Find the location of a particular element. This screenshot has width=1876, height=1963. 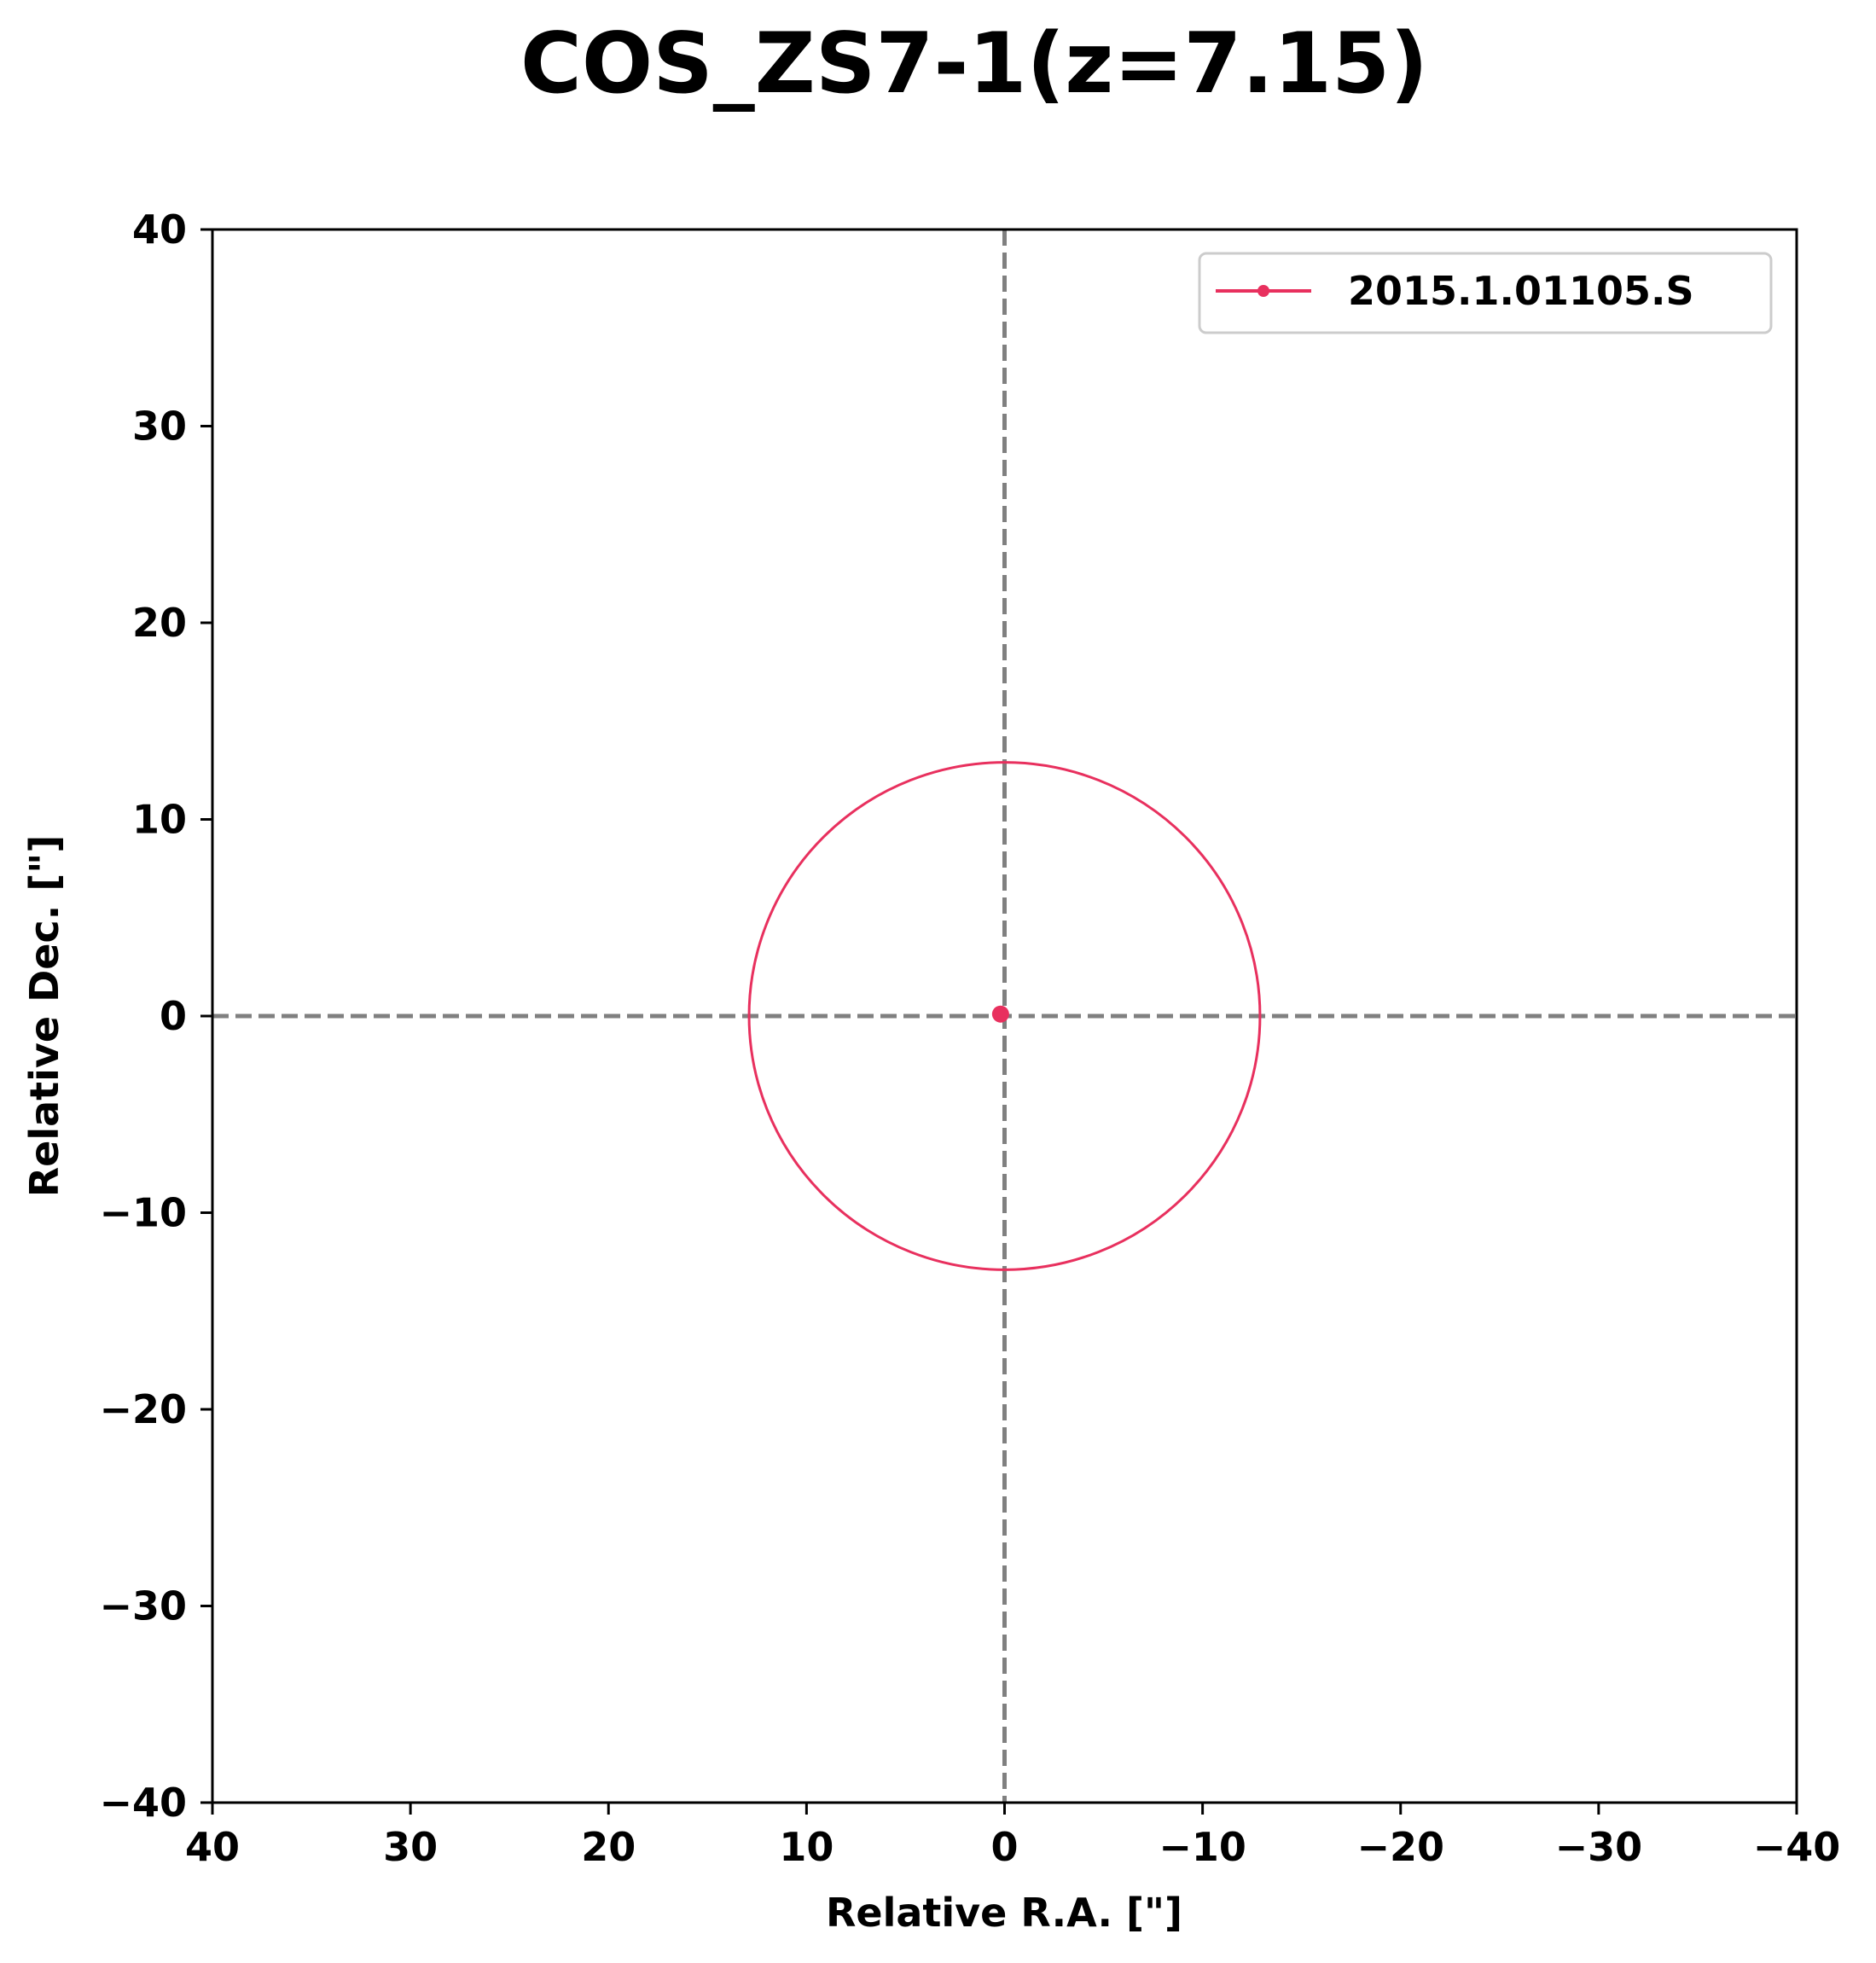

series-1-beam-circle is located at coordinates (1004, 1016).